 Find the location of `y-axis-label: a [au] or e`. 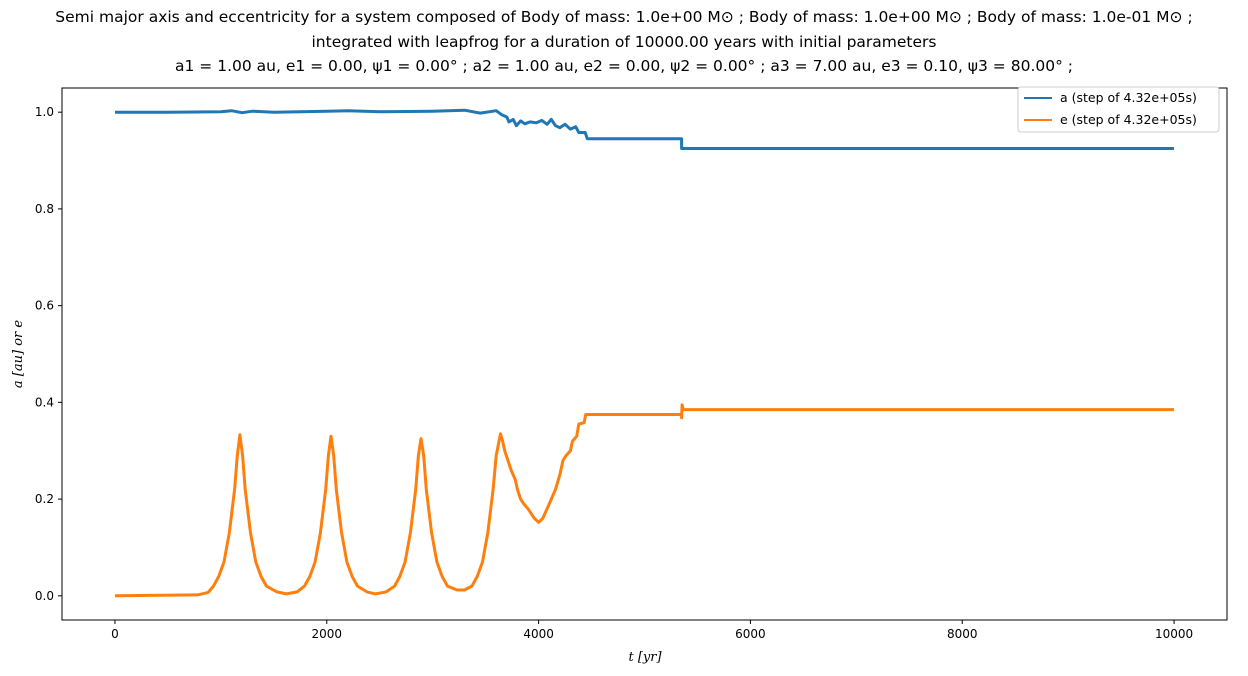

y-axis-label: a [au] or e is located at coordinates (18, 354).